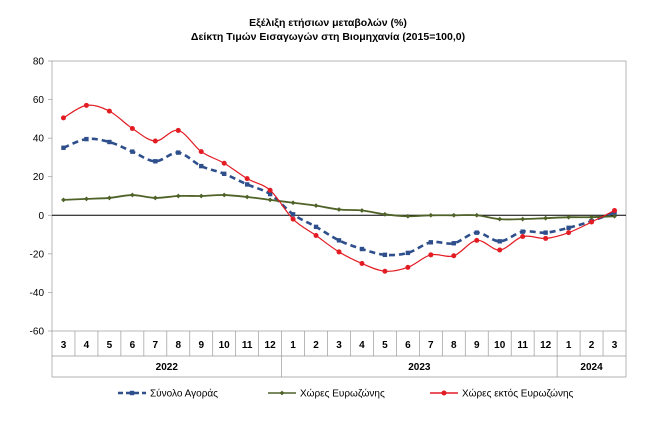  I want to click on year-label: 2024, so click(591, 367).